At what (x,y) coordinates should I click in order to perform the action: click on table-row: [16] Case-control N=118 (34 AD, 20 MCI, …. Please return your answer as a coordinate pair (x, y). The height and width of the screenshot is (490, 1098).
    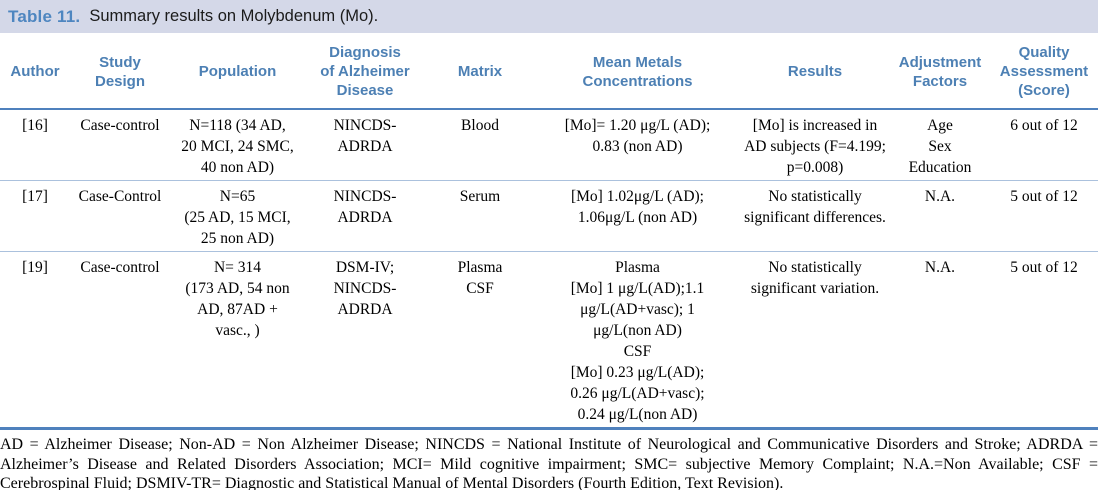
    Looking at the image, I should click on (549, 145).